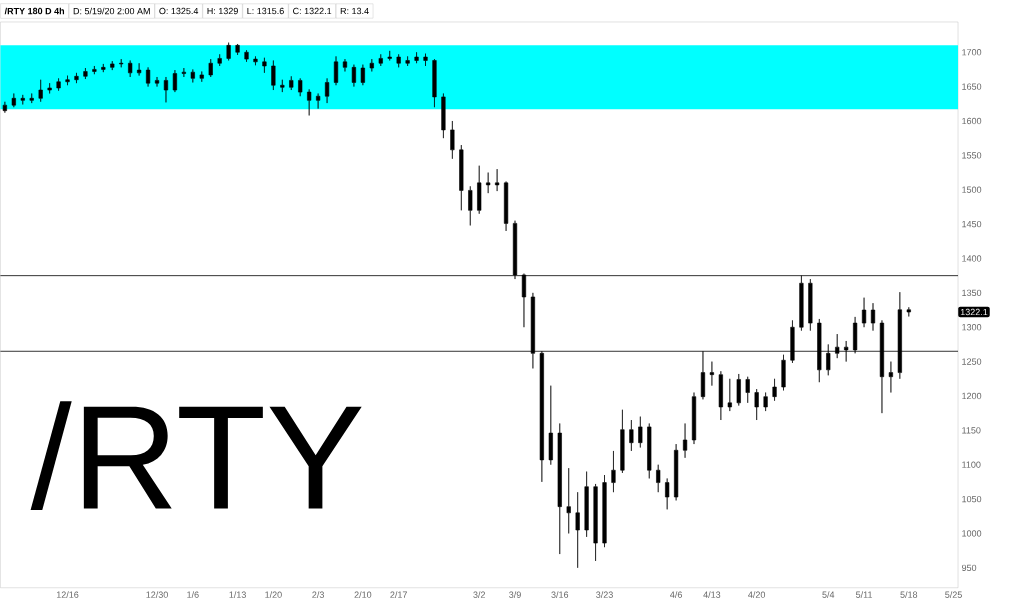 Image resolution: width=1018 pixels, height=609 pixels. I want to click on y-tick-label: 1700, so click(972, 52).